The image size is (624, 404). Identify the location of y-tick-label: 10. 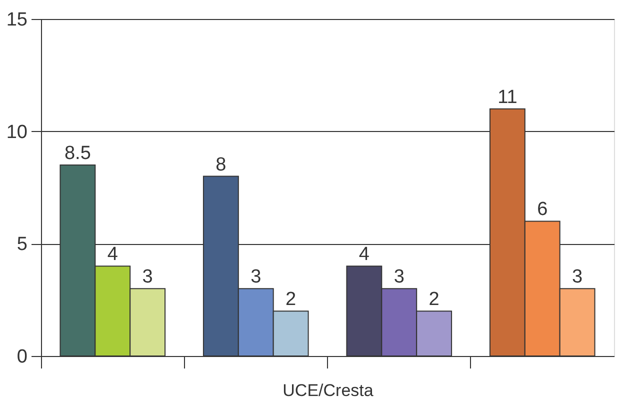
(17, 132).